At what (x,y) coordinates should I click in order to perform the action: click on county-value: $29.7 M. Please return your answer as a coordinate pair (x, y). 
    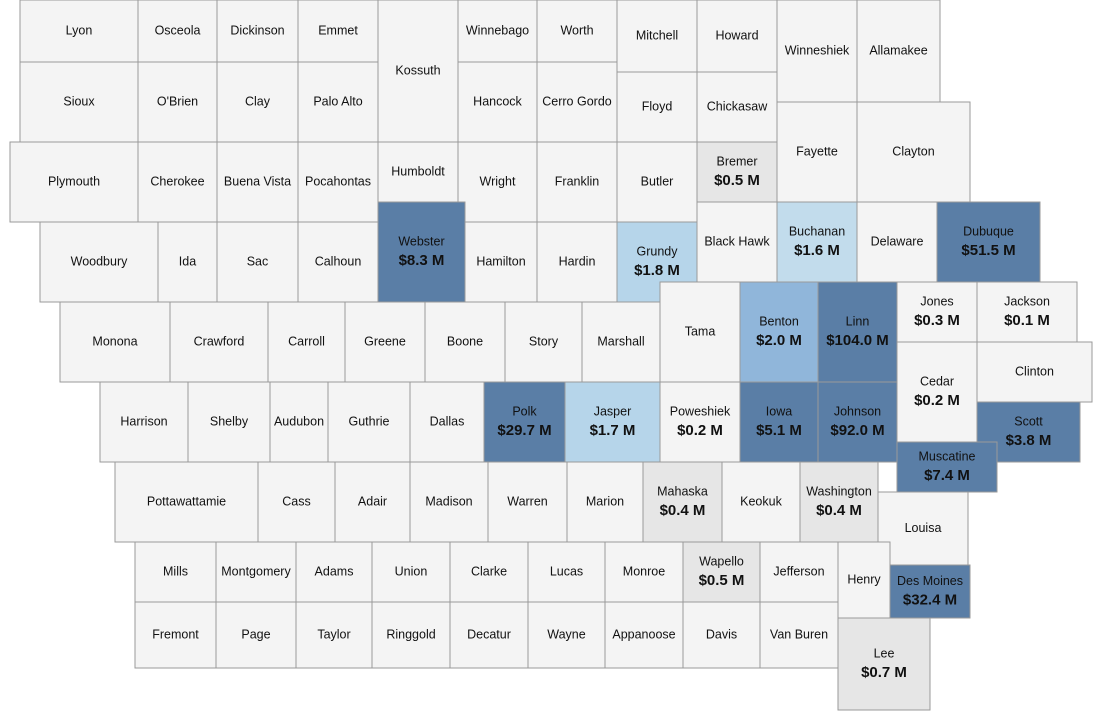
    Looking at the image, I should click on (524, 430).